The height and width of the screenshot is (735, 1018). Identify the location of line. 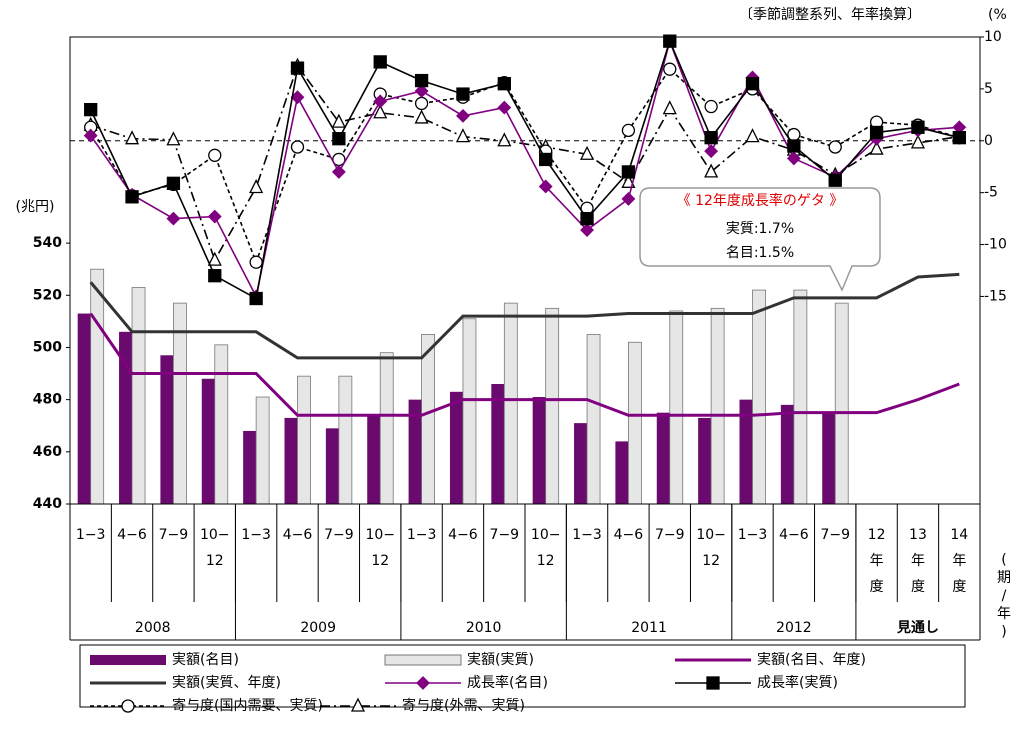
(524, 364).